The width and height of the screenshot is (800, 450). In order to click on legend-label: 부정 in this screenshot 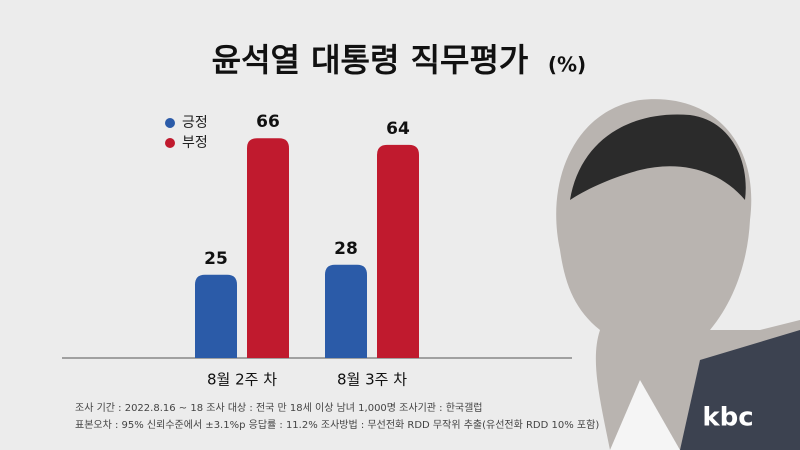, I will do `click(195, 143)`.